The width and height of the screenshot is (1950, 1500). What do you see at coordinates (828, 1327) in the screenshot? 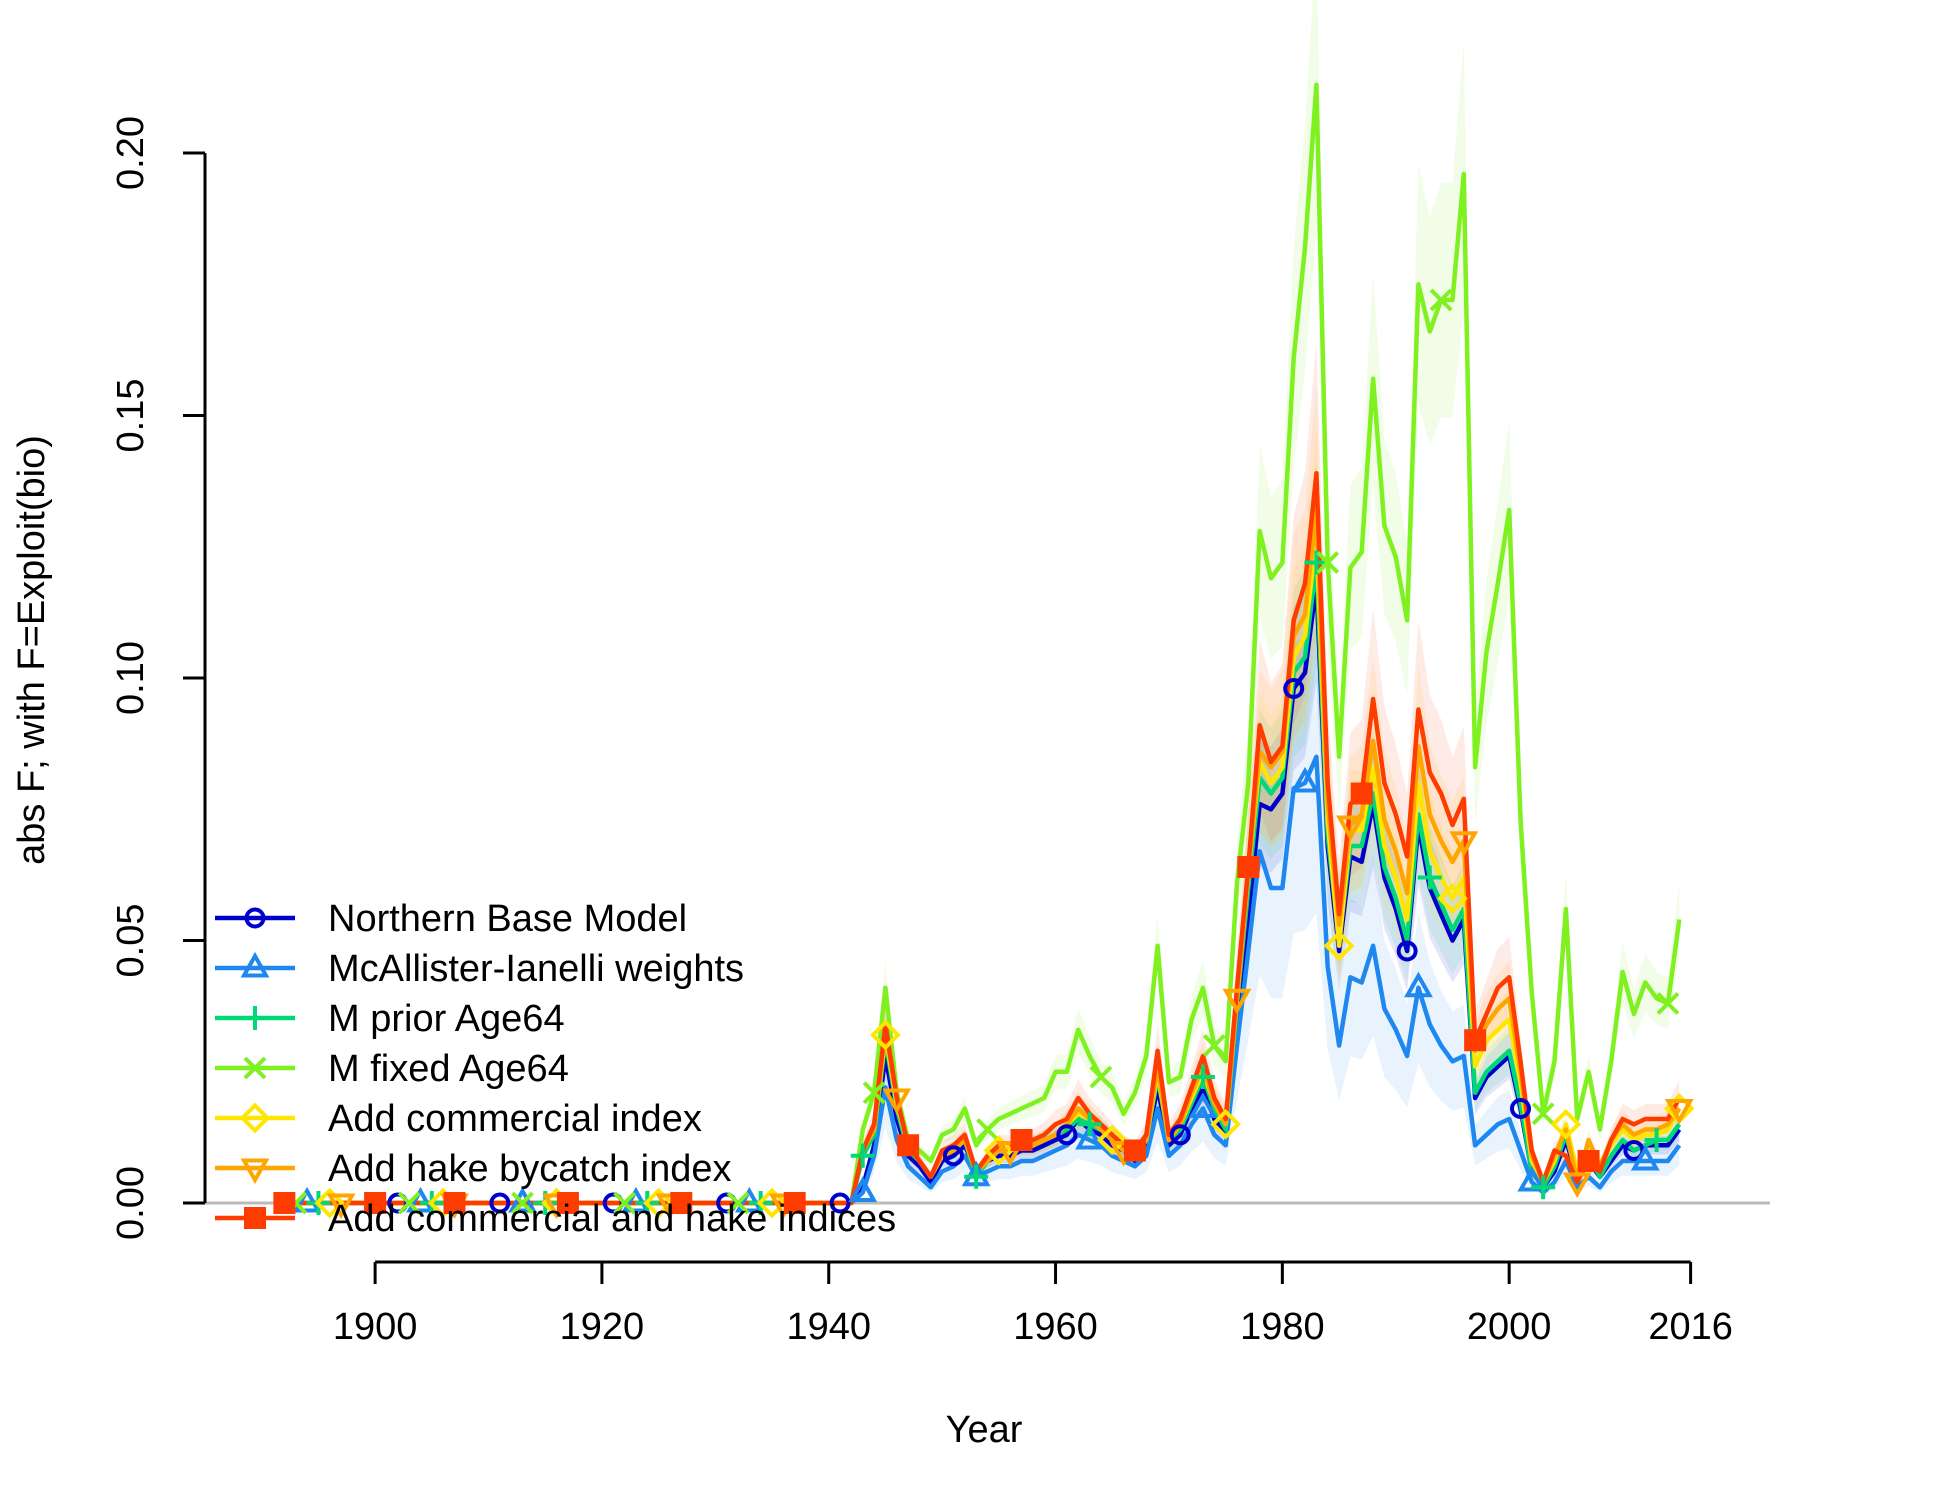
I see `x-tick-label-3: 1940` at bounding box center [828, 1327].